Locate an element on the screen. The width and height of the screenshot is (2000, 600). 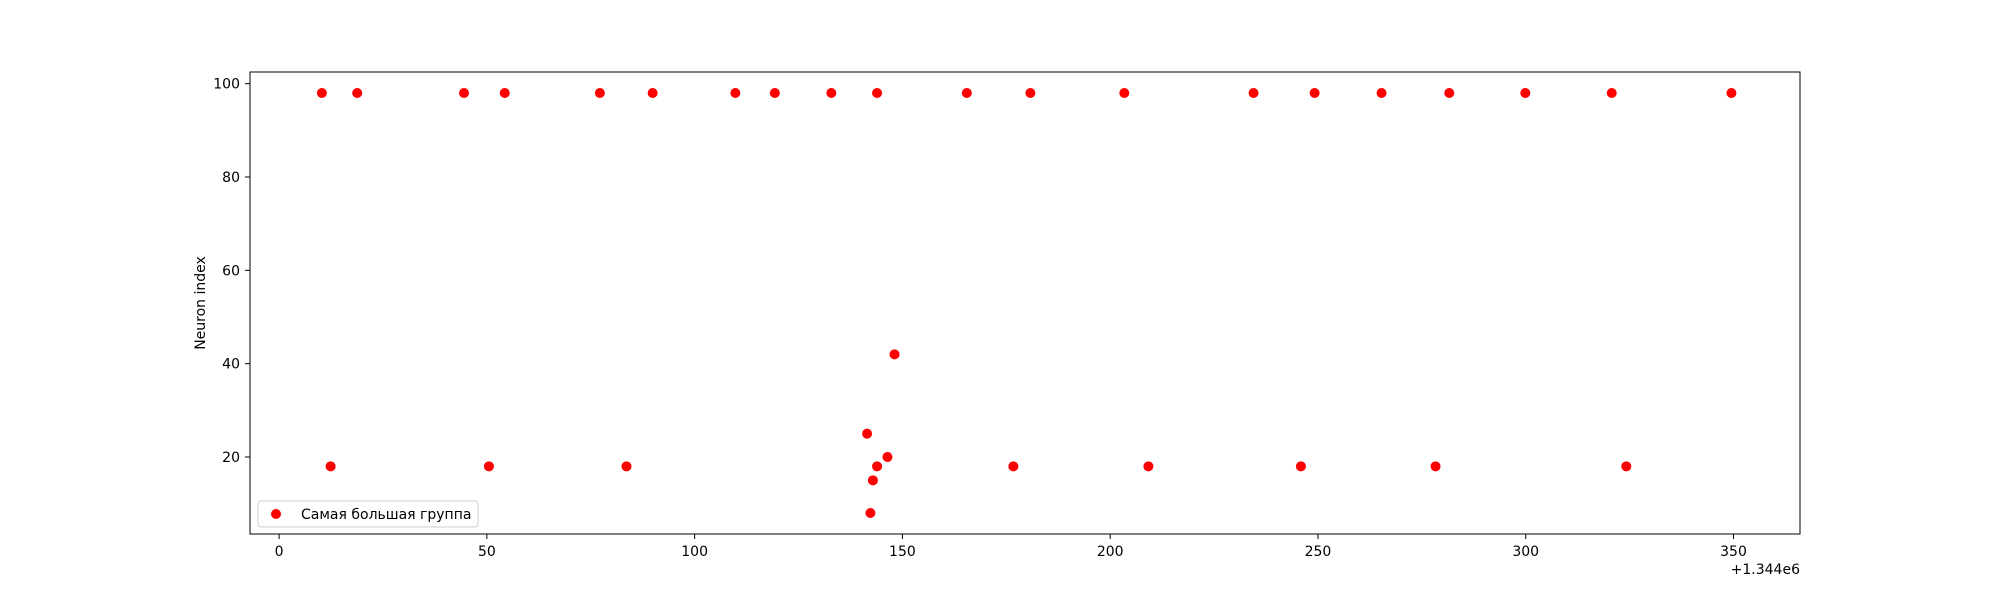
x-tick-label: 0 is located at coordinates (279, 552).